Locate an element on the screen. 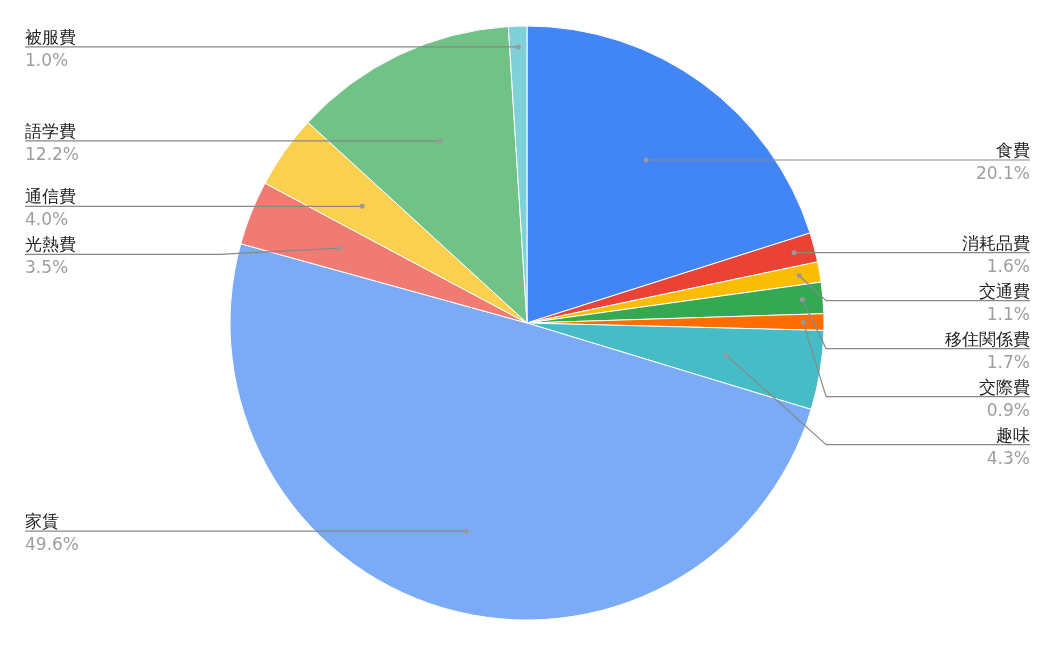 This screenshot has height=646, width=1057. data-label: 1.6% is located at coordinates (1008, 265).